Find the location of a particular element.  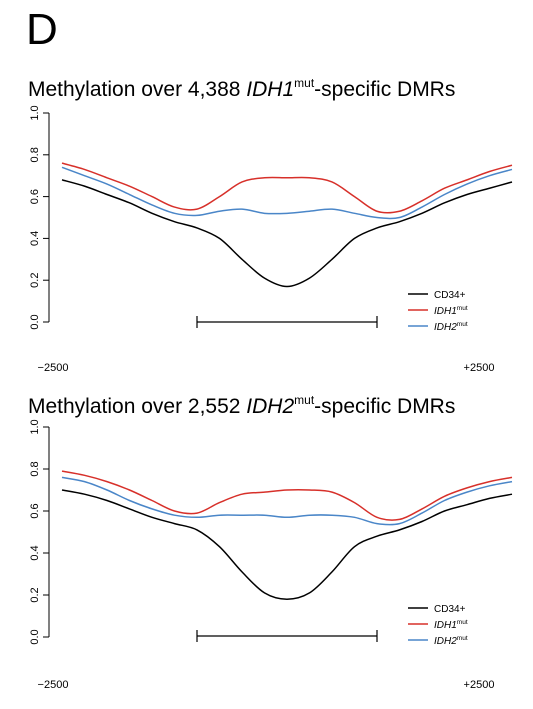

chart-1-title-superscript: mut is located at coordinates (304, 83).